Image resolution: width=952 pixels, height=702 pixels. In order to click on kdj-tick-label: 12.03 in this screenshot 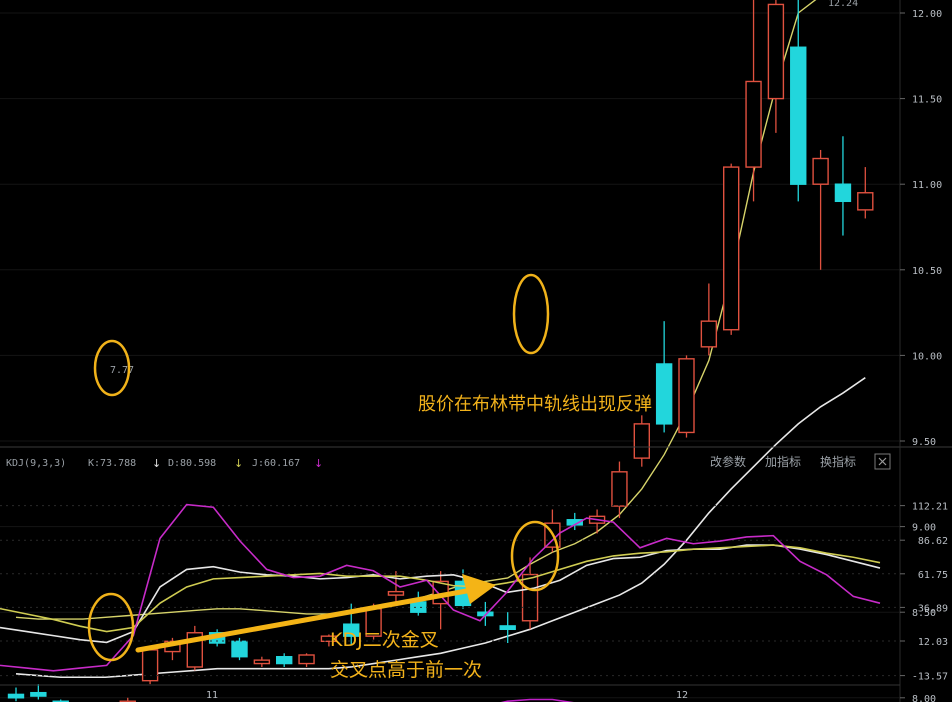, I will do `click(933, 642)`.